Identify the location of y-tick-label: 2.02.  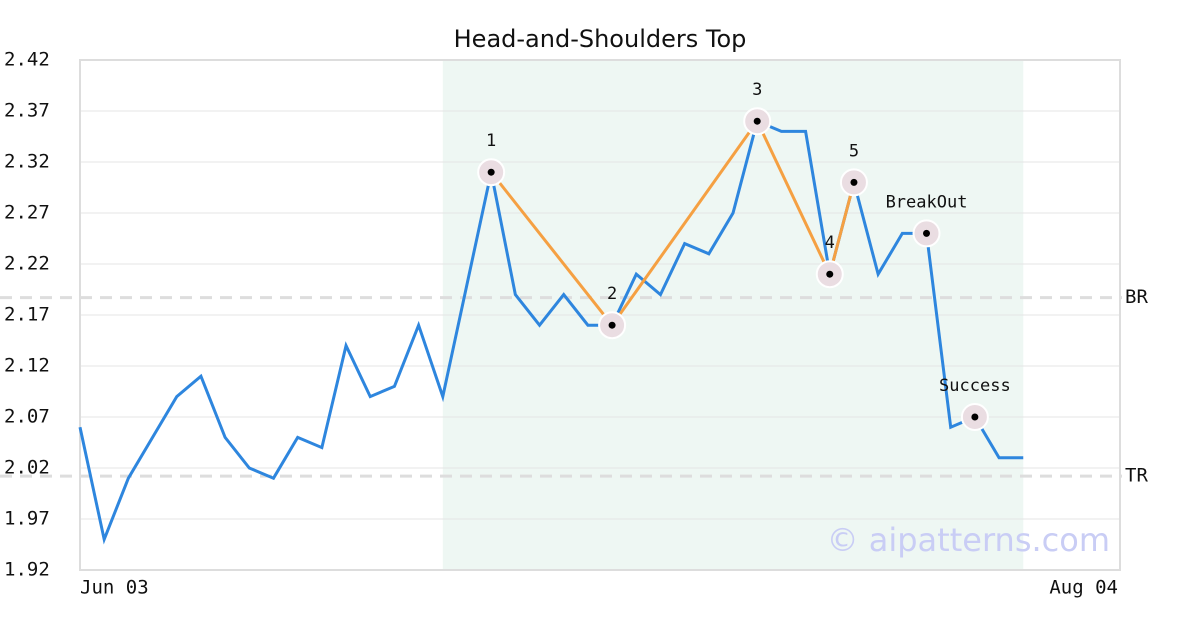
(27, 468).